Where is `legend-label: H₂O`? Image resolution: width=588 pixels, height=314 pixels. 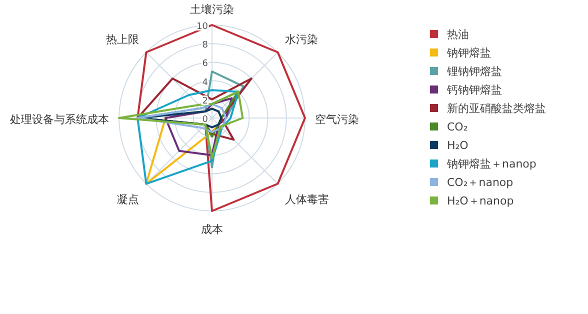 legend-label: H₂O is located at coordinates (458, 145).